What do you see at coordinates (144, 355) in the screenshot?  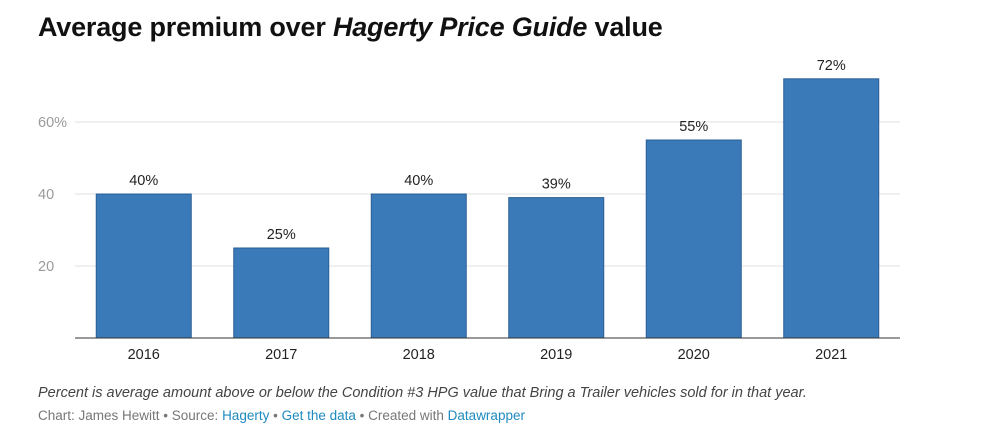 I see `x-tick-label: 2016` at bounding box center [144, 355].